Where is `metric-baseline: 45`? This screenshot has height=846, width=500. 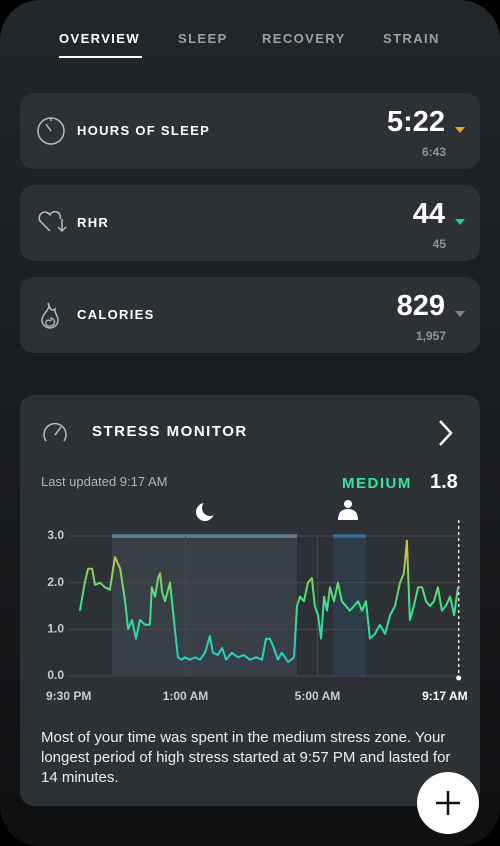
metric-baseline: 45 is located at coordinates (439, 244).